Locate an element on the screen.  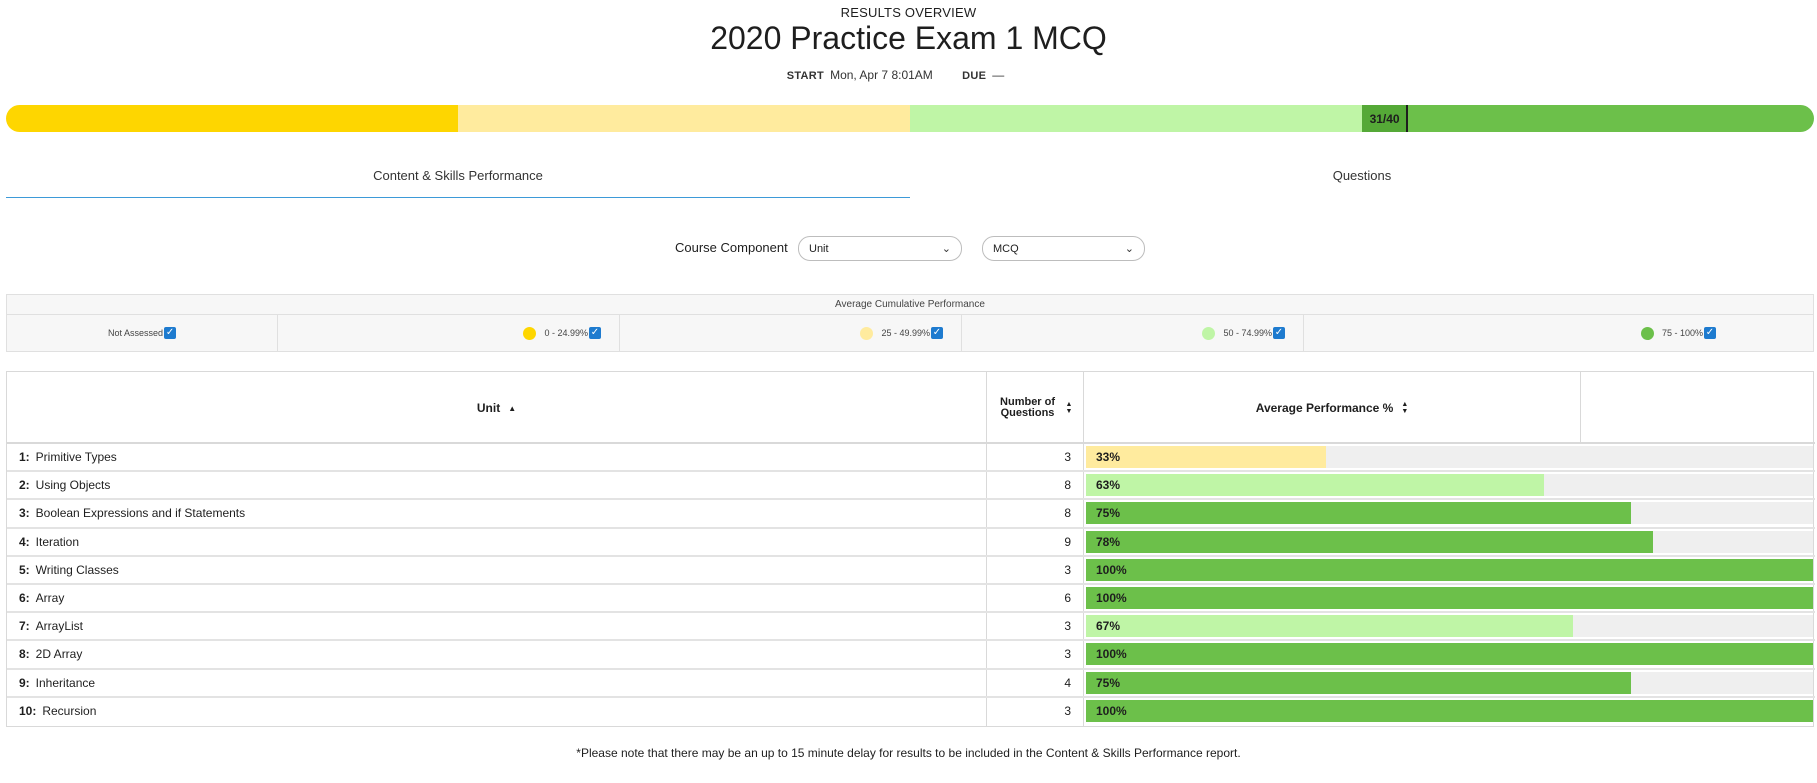
table-row: 9: Inheritance 4 75% is located at coordinates (911, 683).